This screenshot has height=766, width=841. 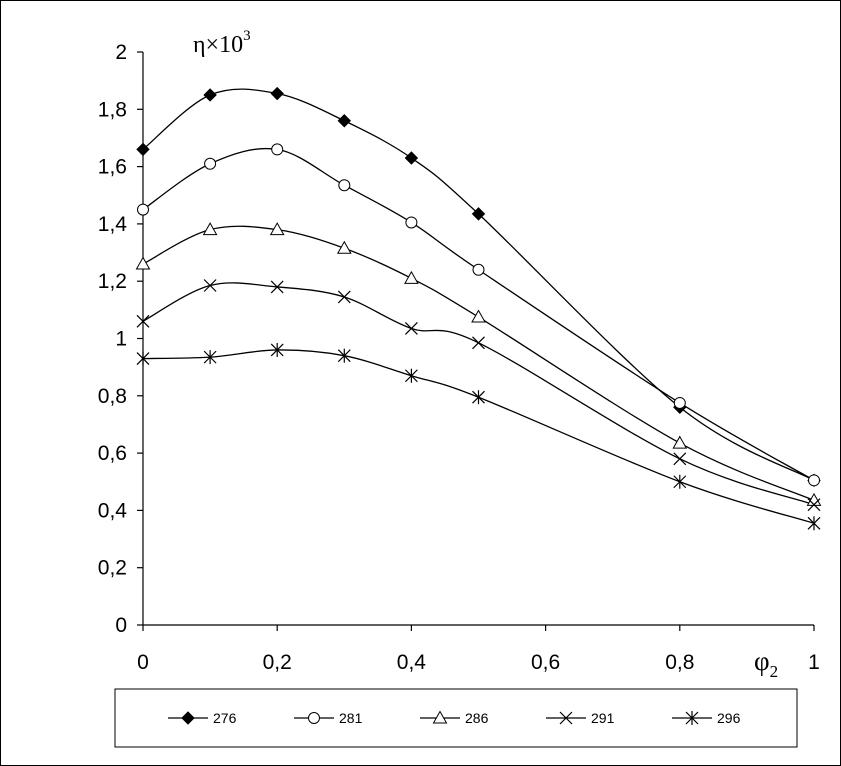 What do you see at coordinates (143, 662) in the screenshot?
I see `x-tick-label: 0` at bounding box center [143, 662].